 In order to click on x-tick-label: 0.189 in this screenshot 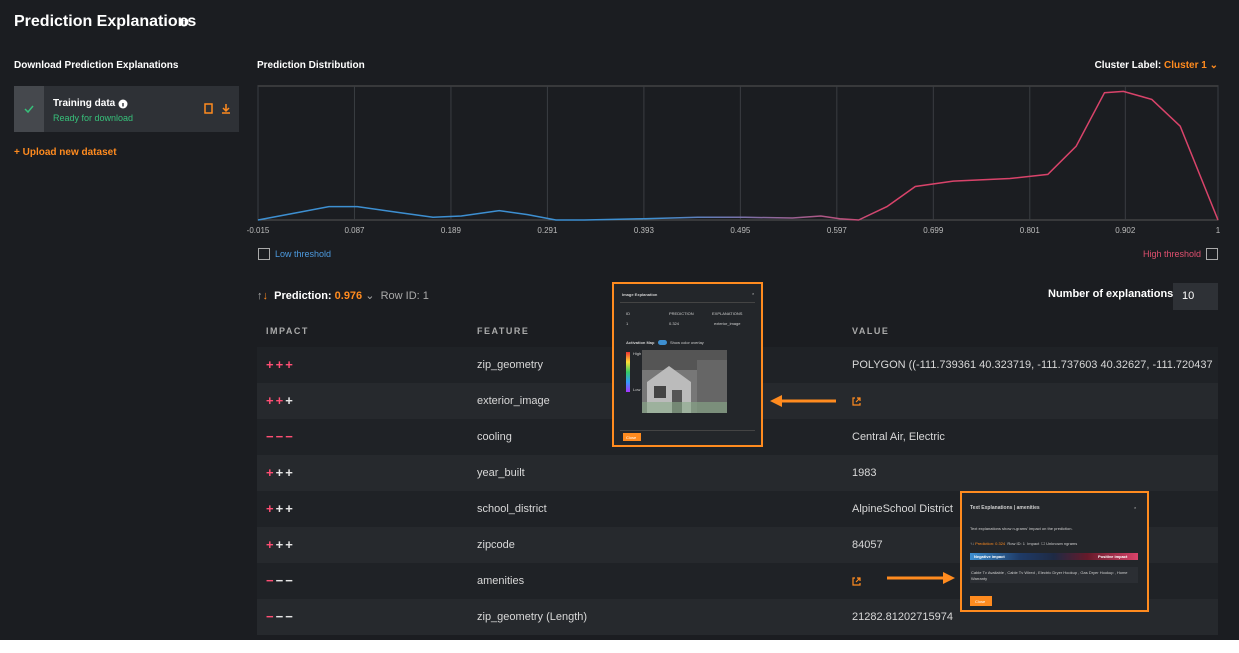, I will do `click(451, 230)`.